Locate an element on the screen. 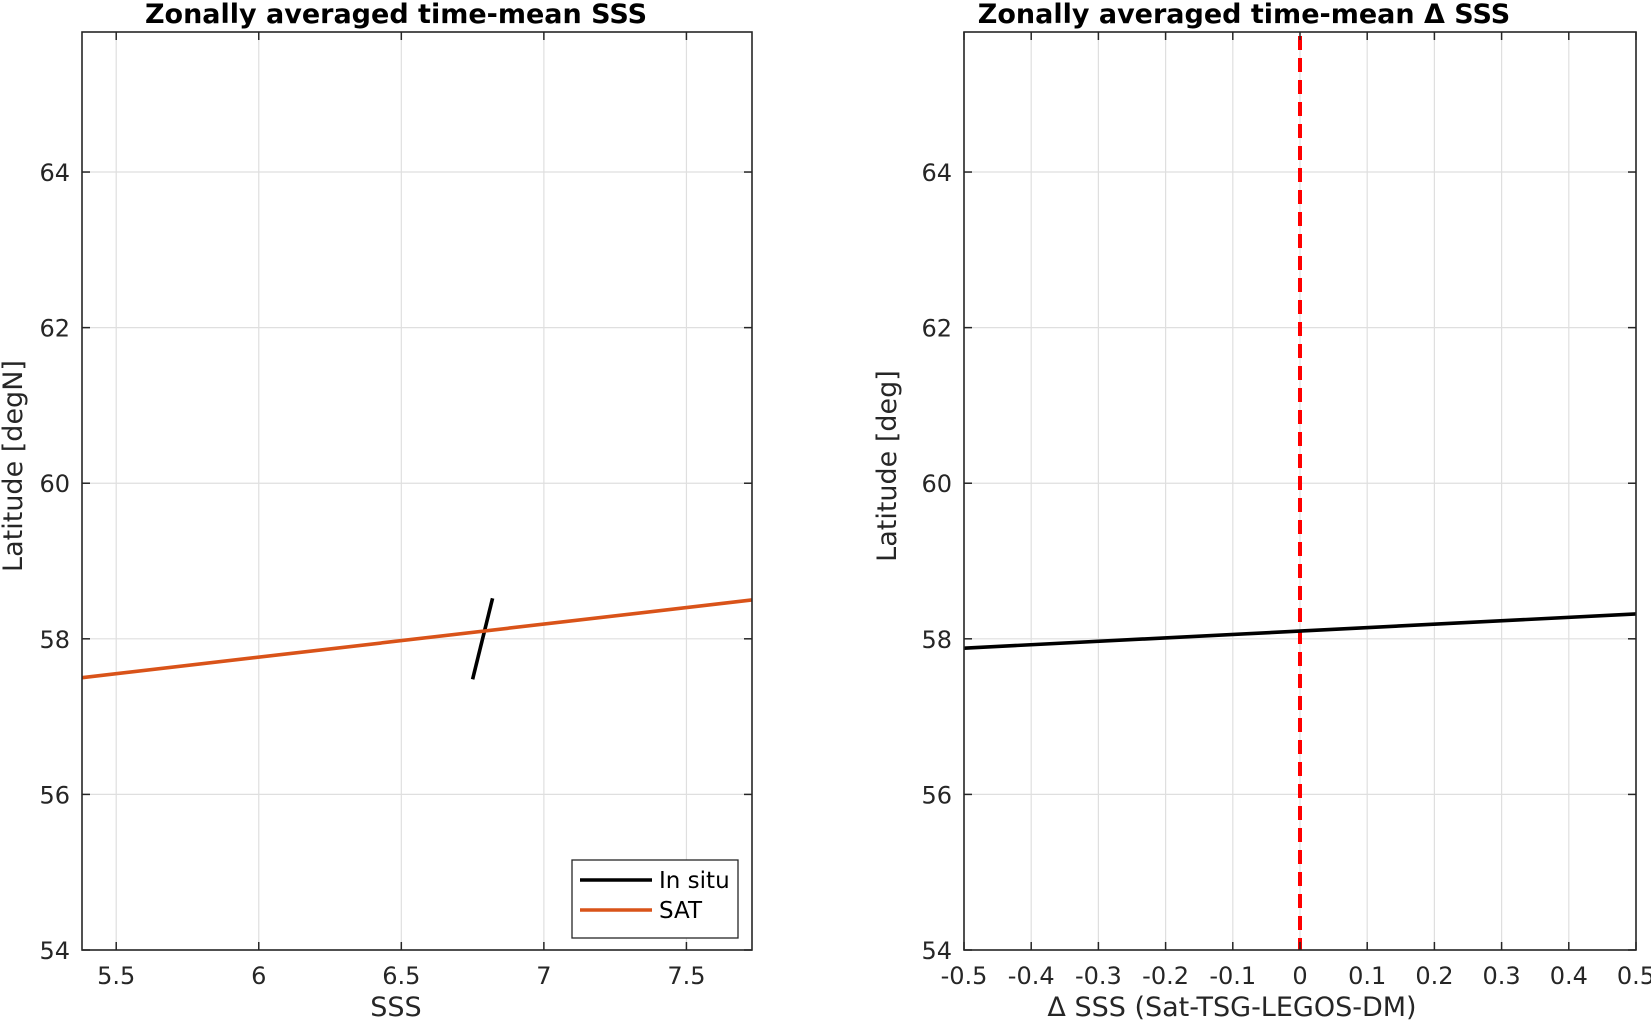 The width and height of the screenshot is (1651, 1025). left-legend-box is located at coordinates (655, 899).